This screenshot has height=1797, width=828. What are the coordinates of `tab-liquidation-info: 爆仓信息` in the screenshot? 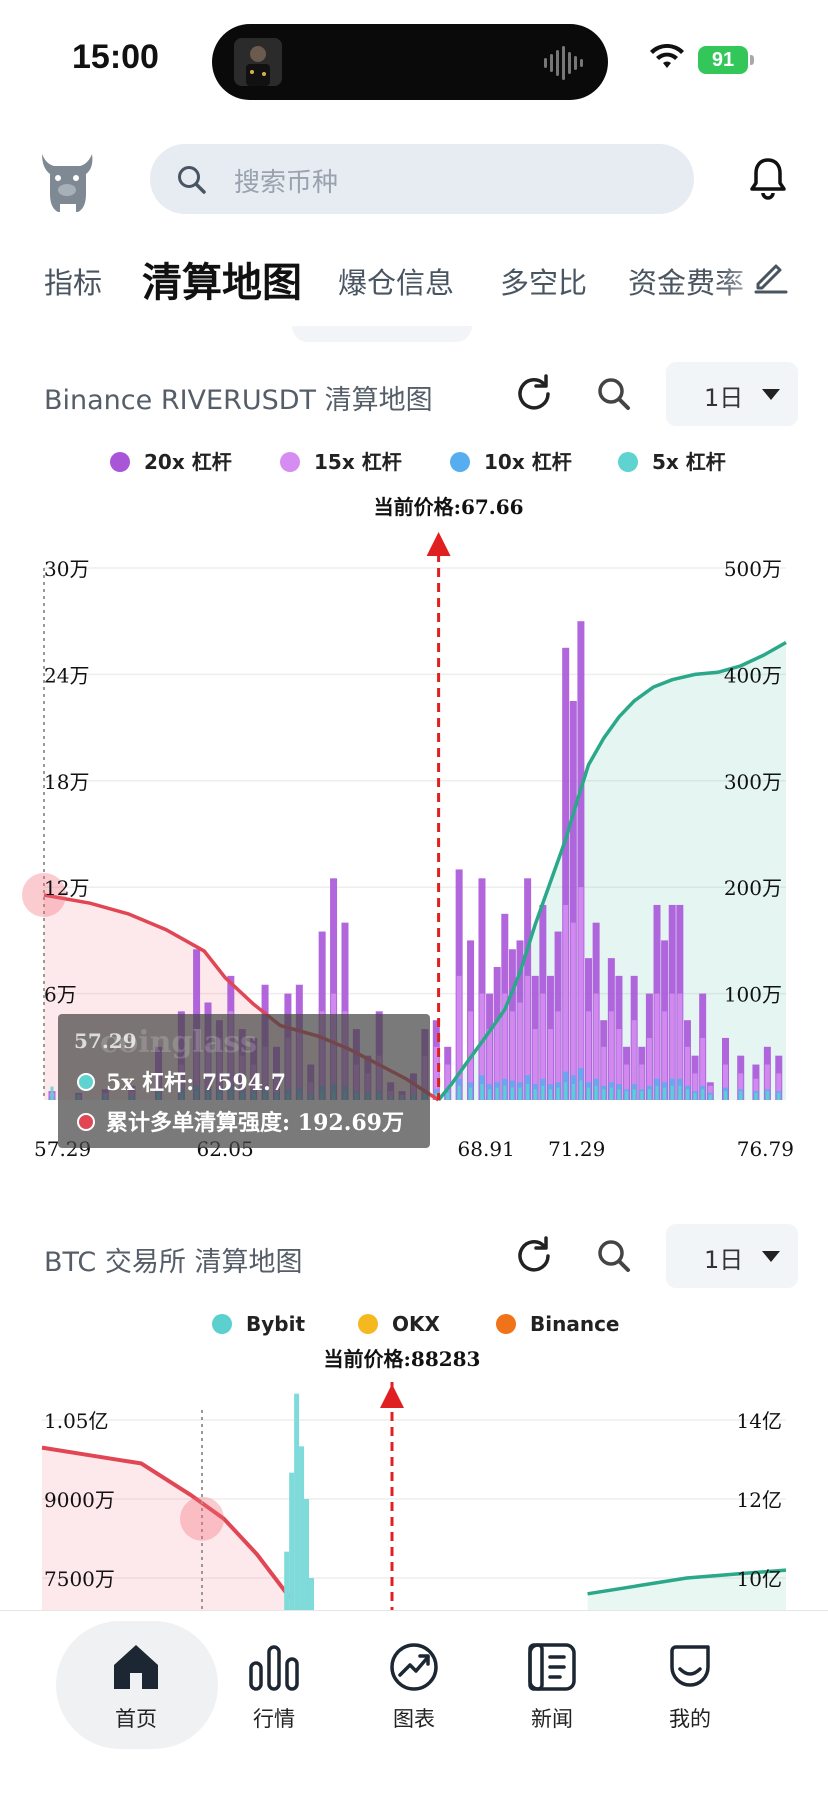 It's located at (396, 283).